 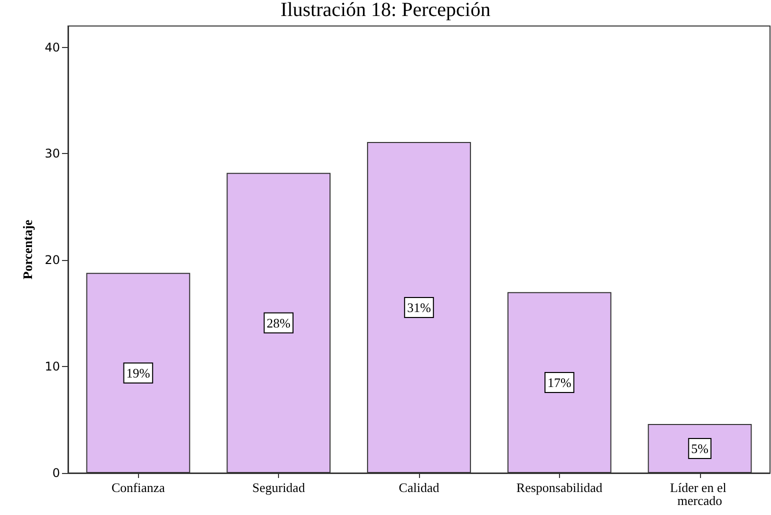 What do you see at coordinates (700, 448) in the screenshot?
I see `data-label: 5%` at bounding box center [700, 448].